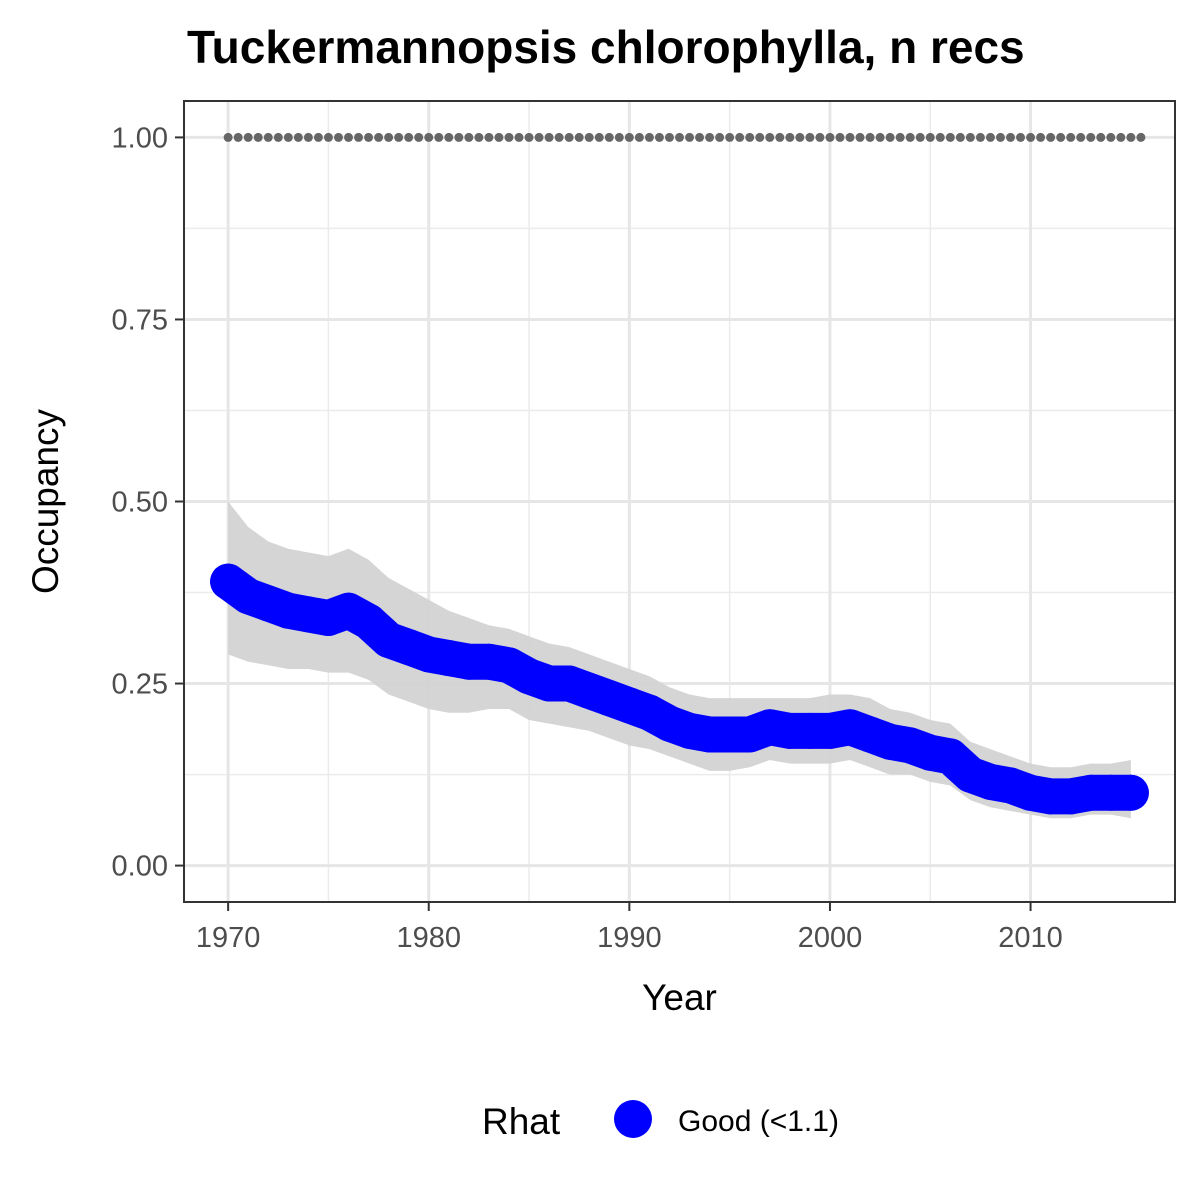 Image resolution: width=1200 pixels, height=1200 pixels. What do you see at coordinates (521, 1121) in the screenshot?
I see `legend-title: Rhat` at bounding box center [521, 1121].